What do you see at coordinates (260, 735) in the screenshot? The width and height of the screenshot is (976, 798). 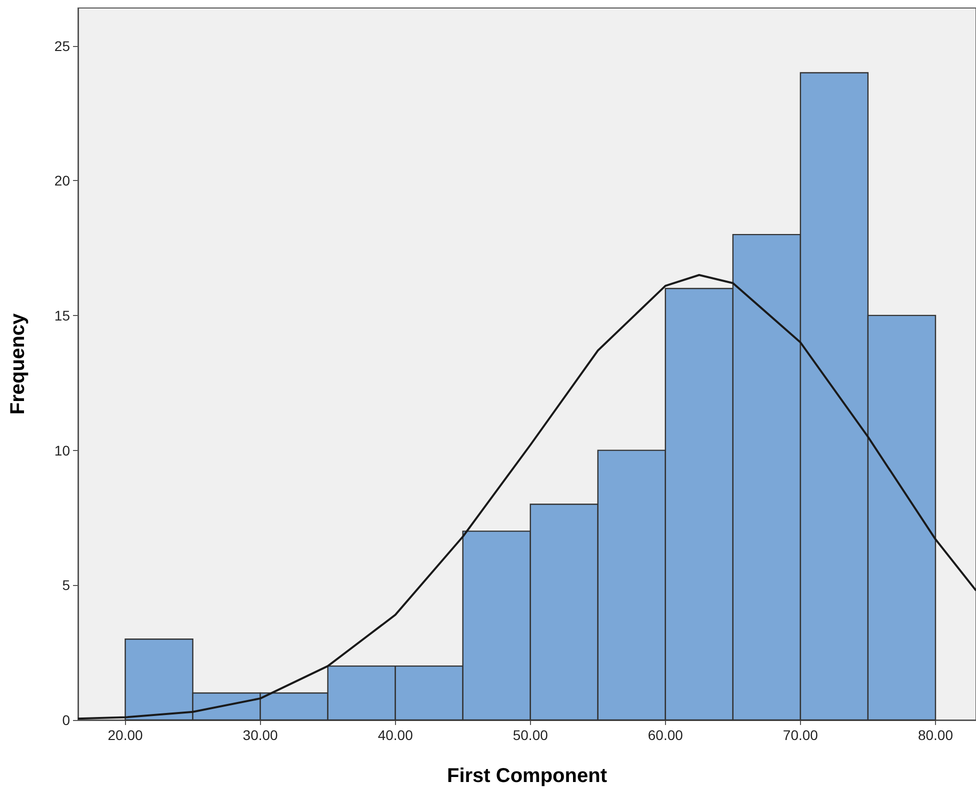 I see `x-tick-label: 30.00` at bounding box center [260, 735].